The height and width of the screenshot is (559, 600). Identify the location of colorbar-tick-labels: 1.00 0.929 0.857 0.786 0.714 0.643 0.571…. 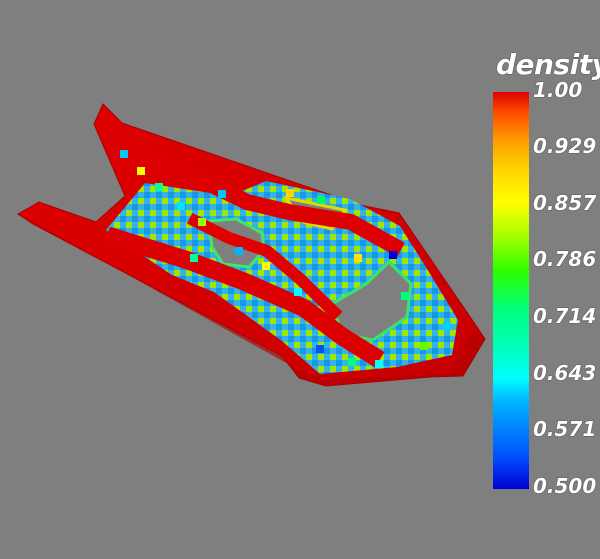
(565, 290).